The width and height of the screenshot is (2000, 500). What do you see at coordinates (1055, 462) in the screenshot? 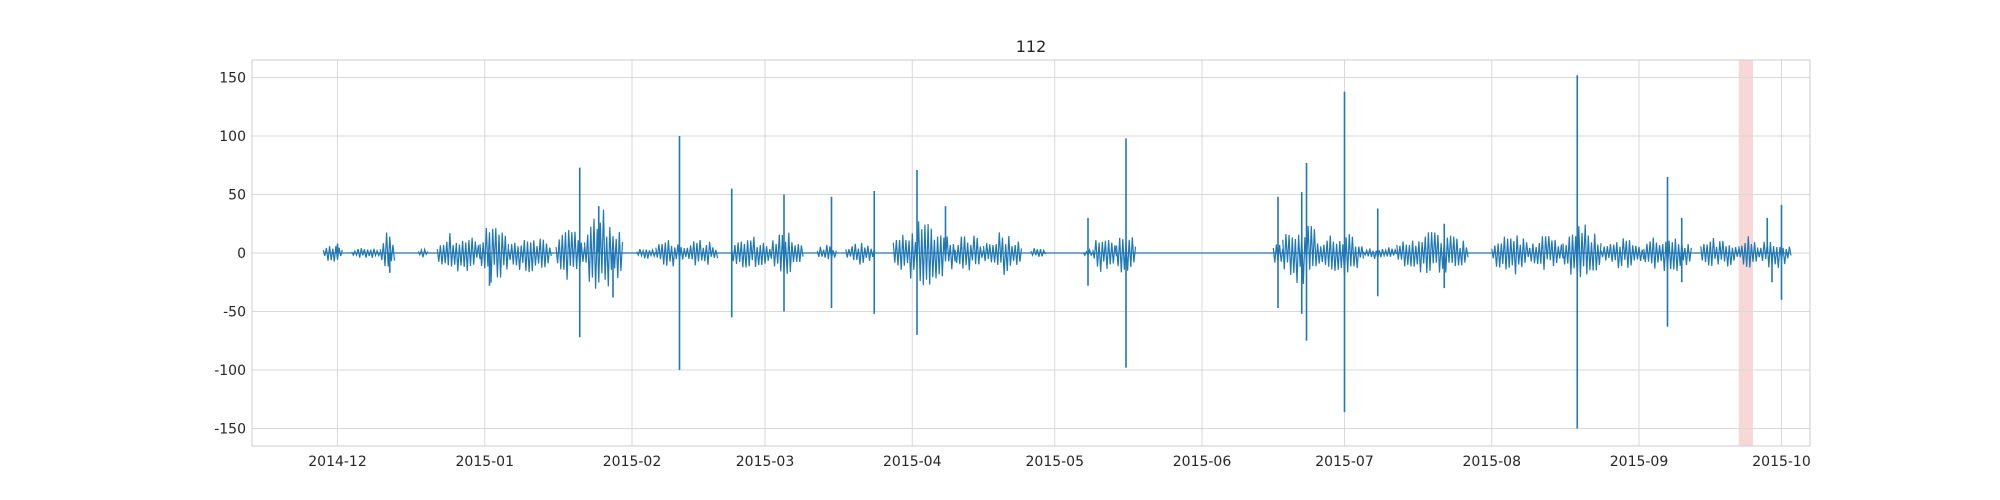
I see `x-tick-label: 2015-05` at bounding box center [1055, 462].